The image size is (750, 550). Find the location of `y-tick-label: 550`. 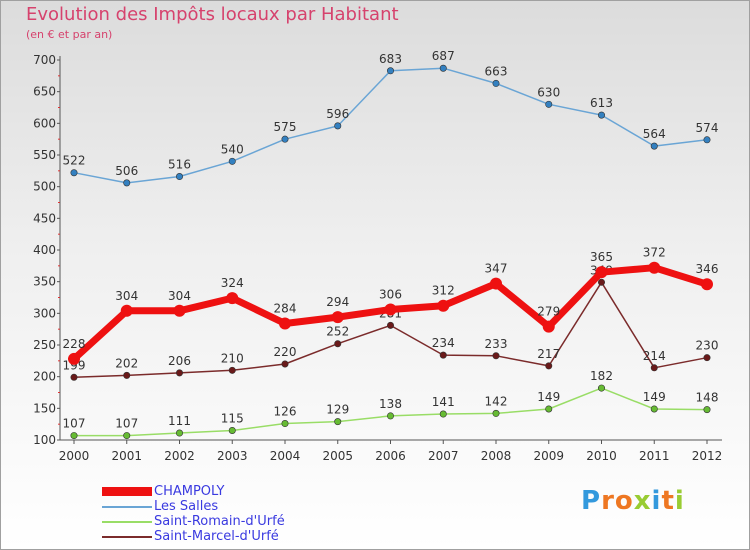

y-tick-label: 550 is located at coordinates (44, 155).